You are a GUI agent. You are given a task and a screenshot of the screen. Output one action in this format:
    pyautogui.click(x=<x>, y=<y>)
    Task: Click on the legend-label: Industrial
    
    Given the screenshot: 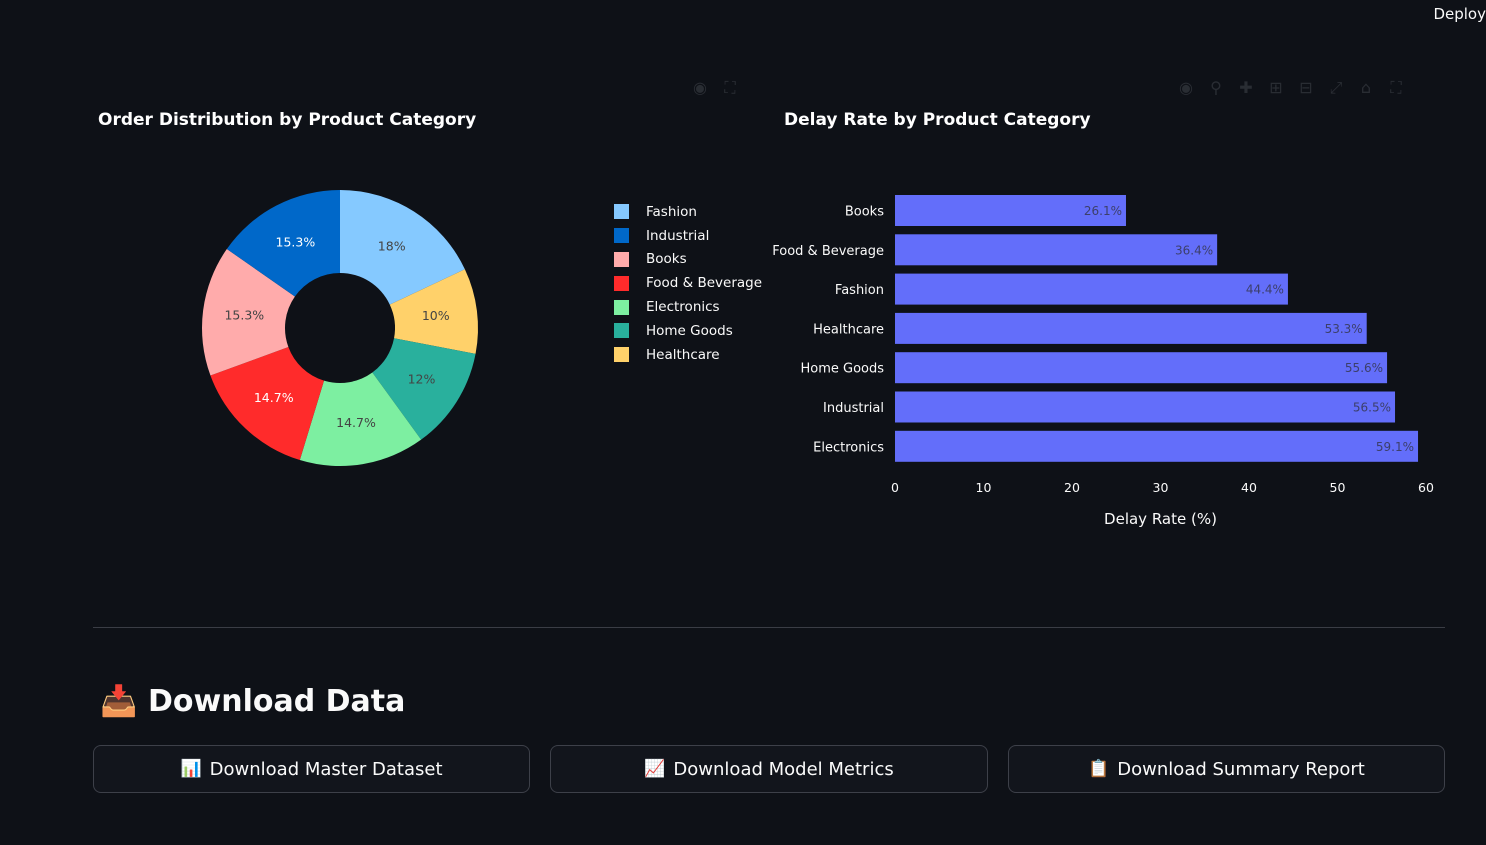 What is the action you would take?
    pyautogui.click(x=678, y=235)
    